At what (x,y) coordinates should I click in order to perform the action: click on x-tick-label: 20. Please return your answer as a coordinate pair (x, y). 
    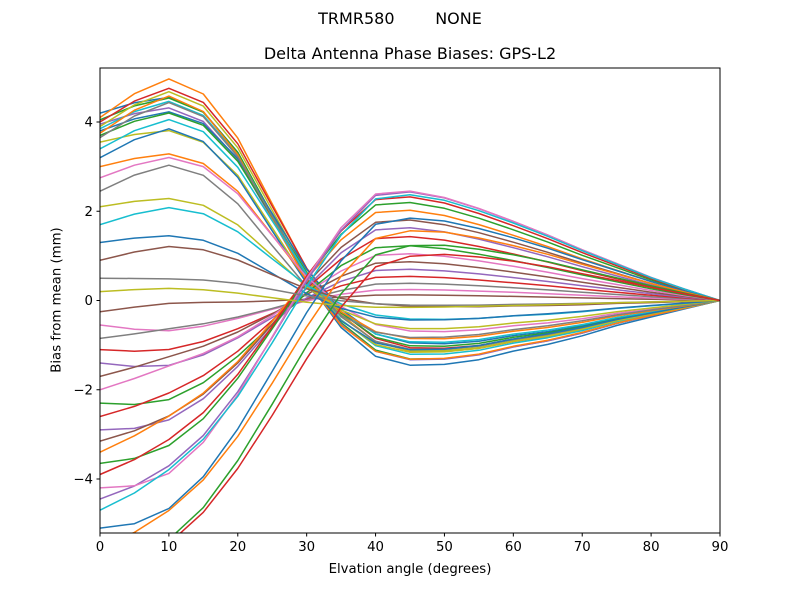
    Looking at the image, I should click on (237, 547).